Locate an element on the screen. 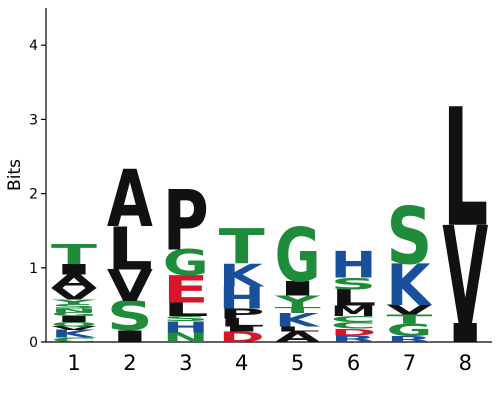 The width and height of the screenshot is (500, 400). x-tick-label: 1 is located at coordinates (73, 363).